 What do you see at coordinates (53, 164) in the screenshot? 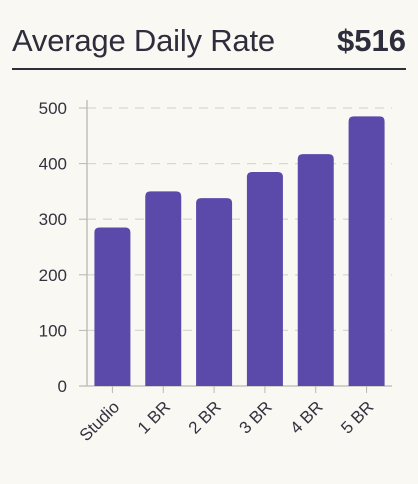
I see `y-tick-label: 400` at bounding box center [53, 164].